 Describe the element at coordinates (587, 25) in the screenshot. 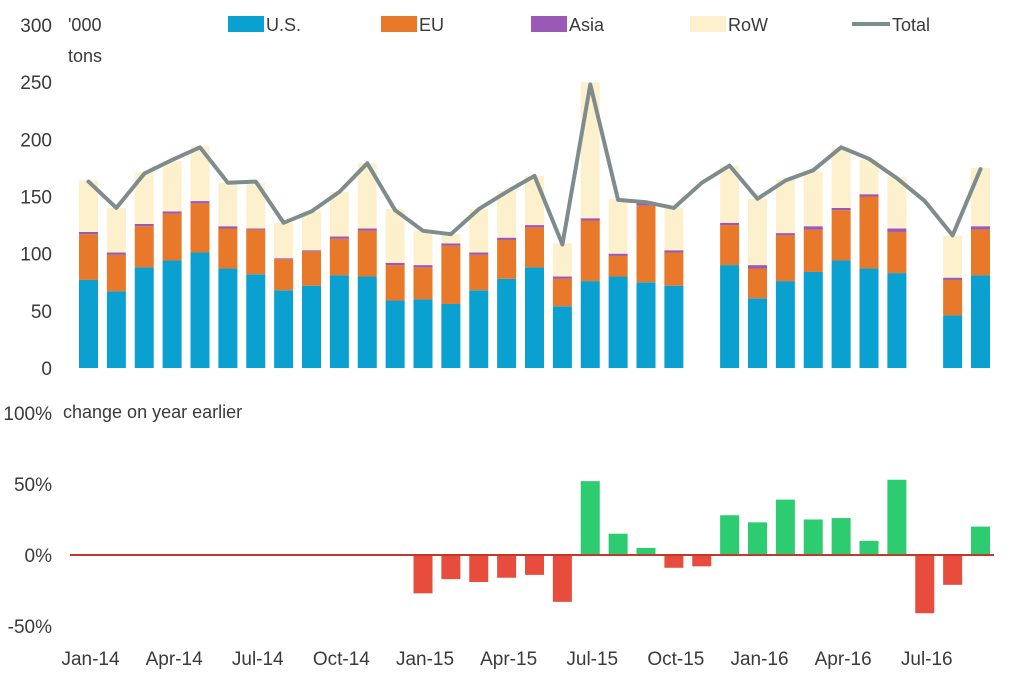

I see `legend-label: Asia` at that location.